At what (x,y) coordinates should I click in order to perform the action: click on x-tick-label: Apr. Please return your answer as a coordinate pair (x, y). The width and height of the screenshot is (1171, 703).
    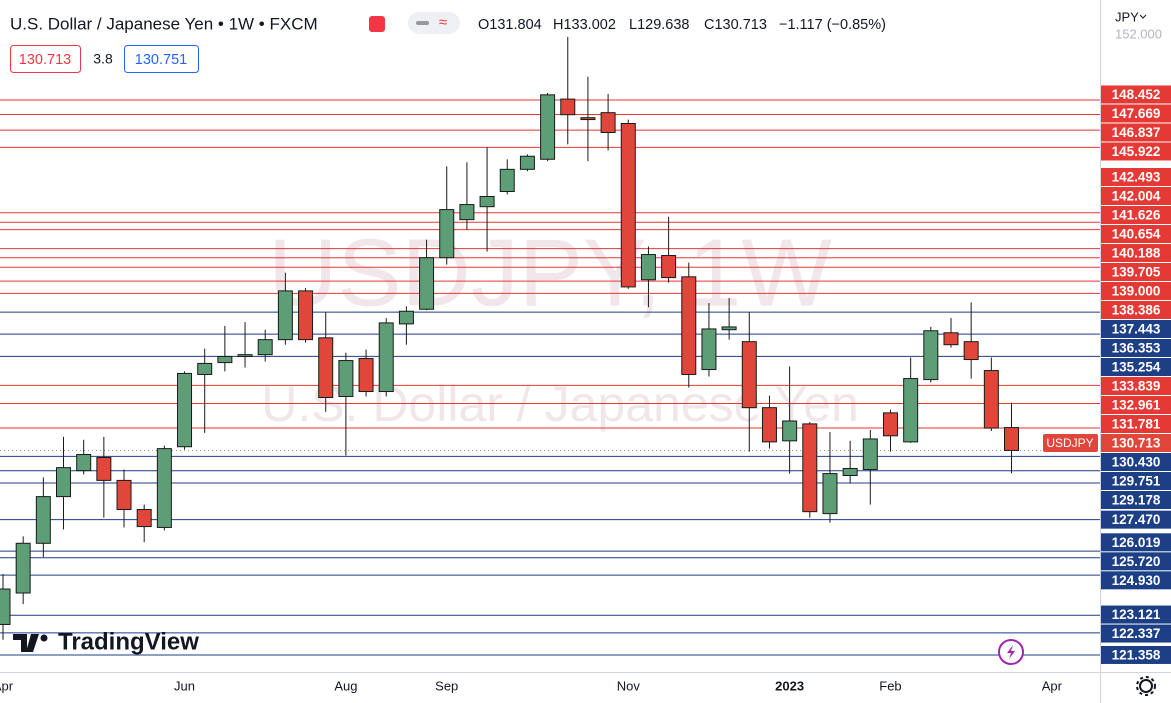
    Looking at the image, I should click on (7, 685).